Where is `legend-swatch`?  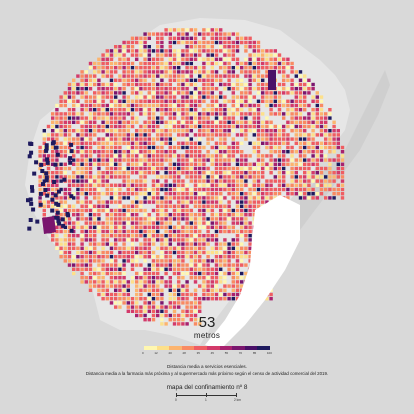
legend-swatch is located at coordinates (163, 348).